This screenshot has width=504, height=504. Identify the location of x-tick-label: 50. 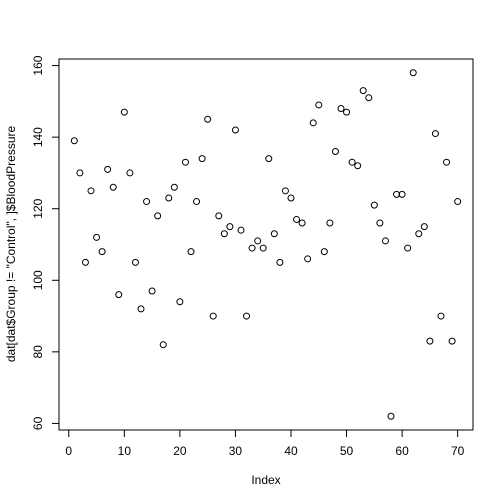
(347, 451).